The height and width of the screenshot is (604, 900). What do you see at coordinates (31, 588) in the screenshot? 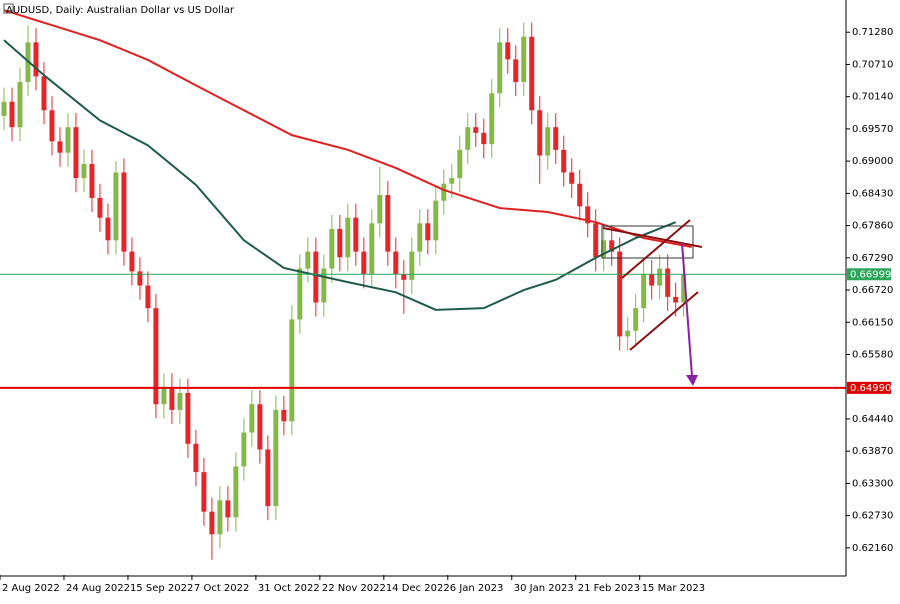
I see `x-tick-label: 2 Aug 2022` at bounding box center [31, 588].